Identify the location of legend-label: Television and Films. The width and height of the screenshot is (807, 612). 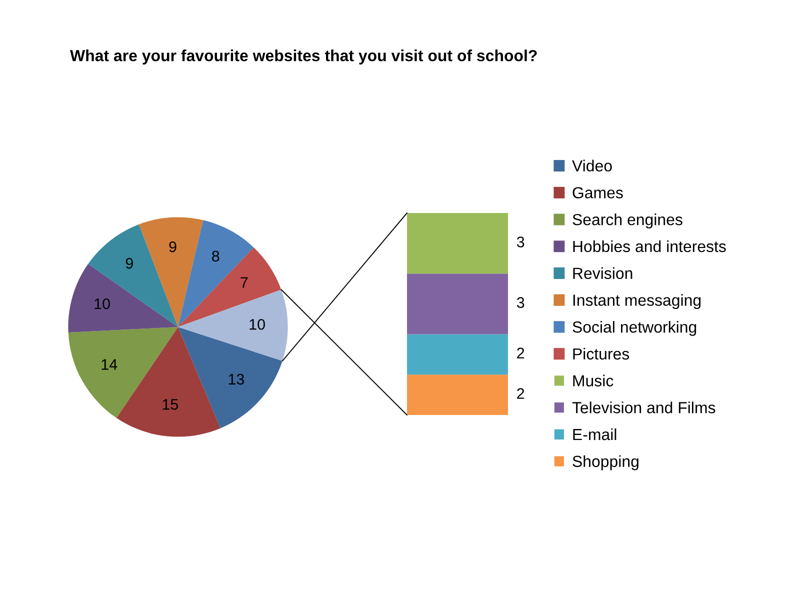
(644, 408).